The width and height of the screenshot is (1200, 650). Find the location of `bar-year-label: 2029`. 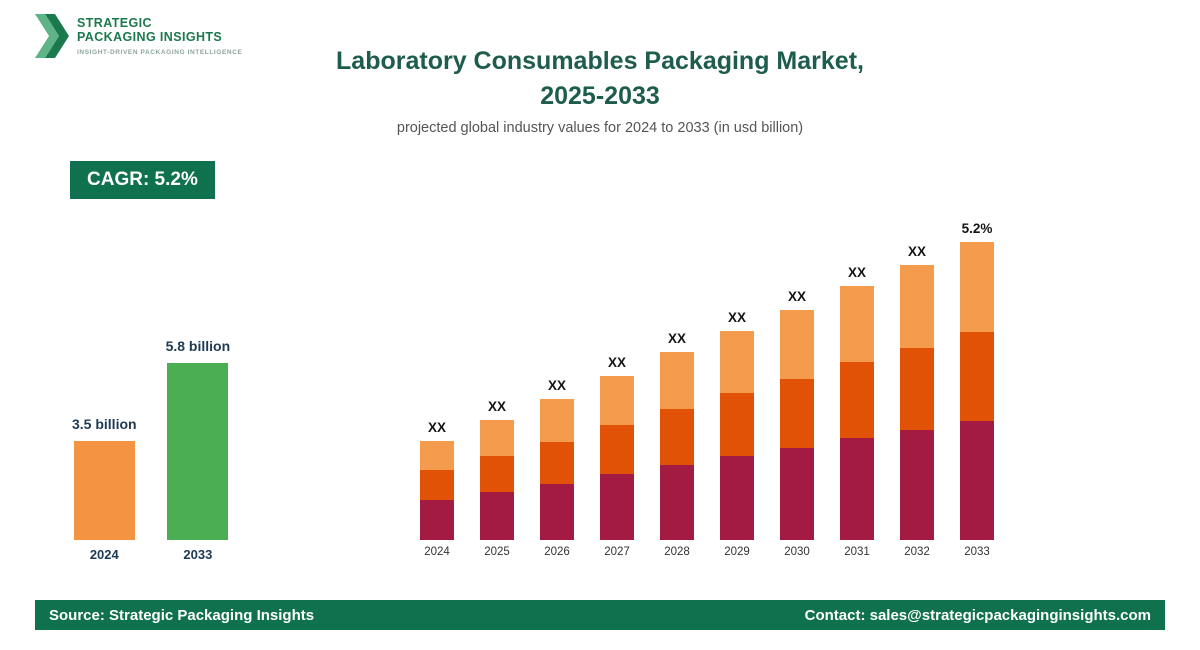

bar-year-label: 2029 is located at coordinates (737, 552).